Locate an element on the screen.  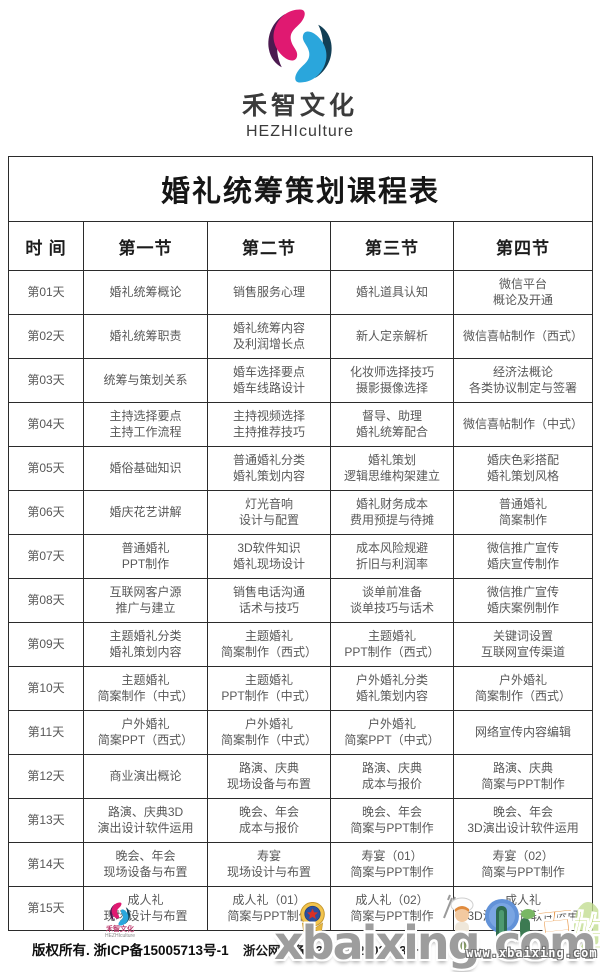
footer-brand-block: 禾智文化 HEZHIculture is located at coordinates (120, 920).